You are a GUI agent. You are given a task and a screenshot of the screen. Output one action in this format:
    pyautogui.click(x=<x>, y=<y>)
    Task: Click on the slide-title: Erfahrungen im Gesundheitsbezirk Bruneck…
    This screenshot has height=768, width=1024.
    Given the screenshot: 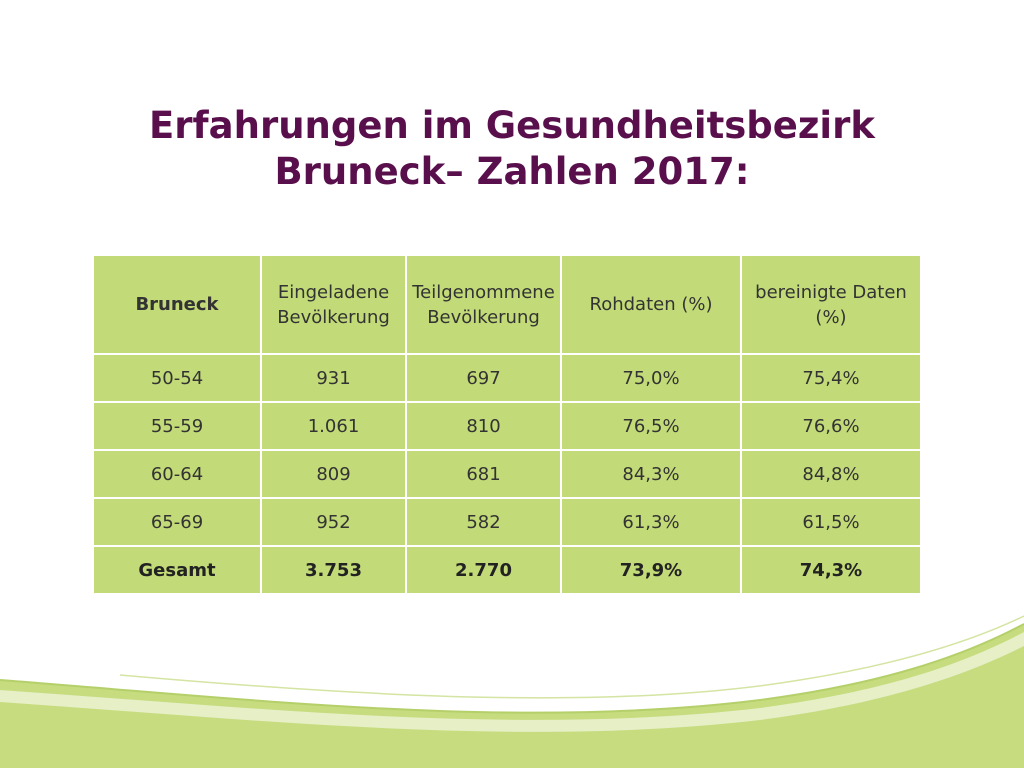 What is the action you would take?
    pyautogui.click(x=512, y=149)
    